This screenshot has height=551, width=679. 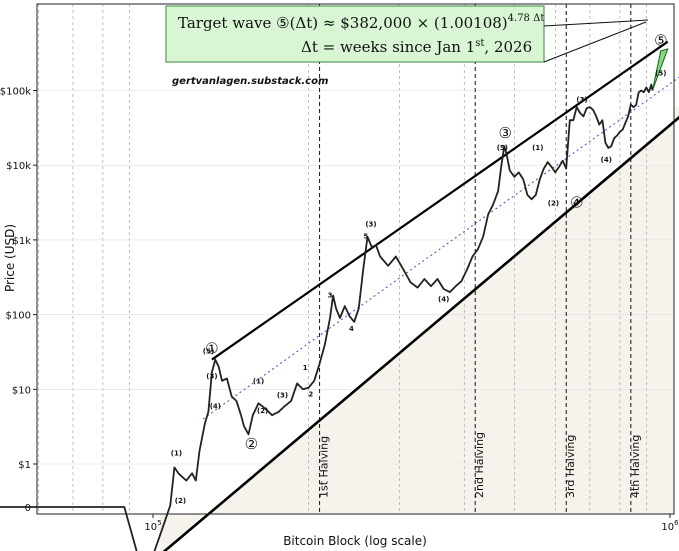 What do you see at coordinates (305, 368) in the screenshot?
I see `minor-wave-label: 1` at bounding box center [305, 368].